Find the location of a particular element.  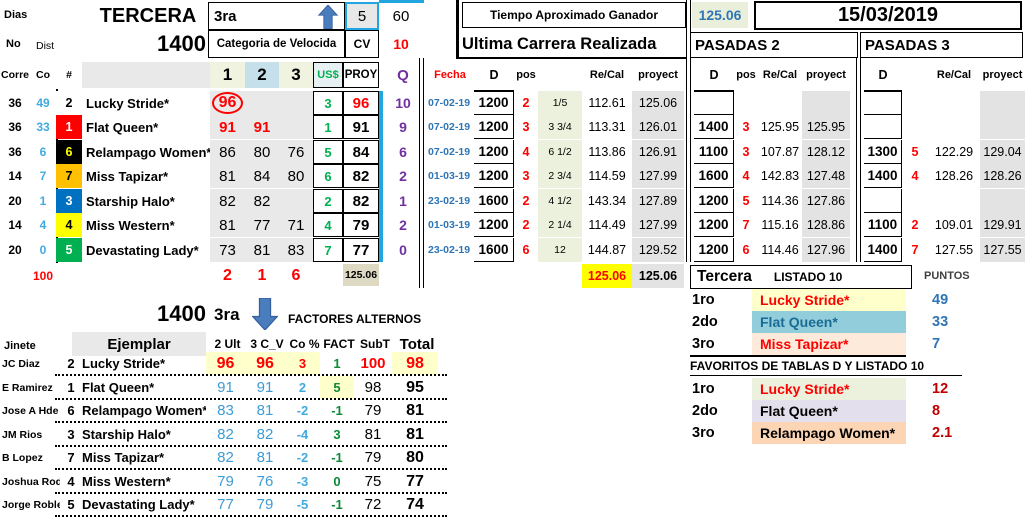

rank-label: 2do is located at coordinates (705, 322).